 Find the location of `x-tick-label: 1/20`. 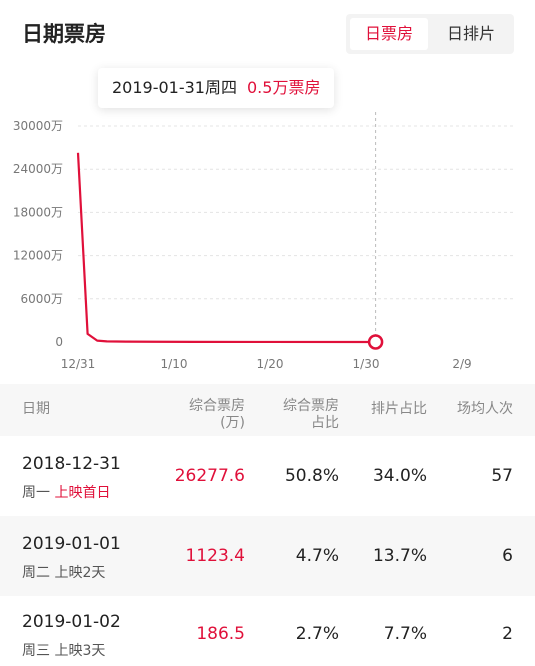

x-tick-label: 1/20 is located at coordinates (270, 364).